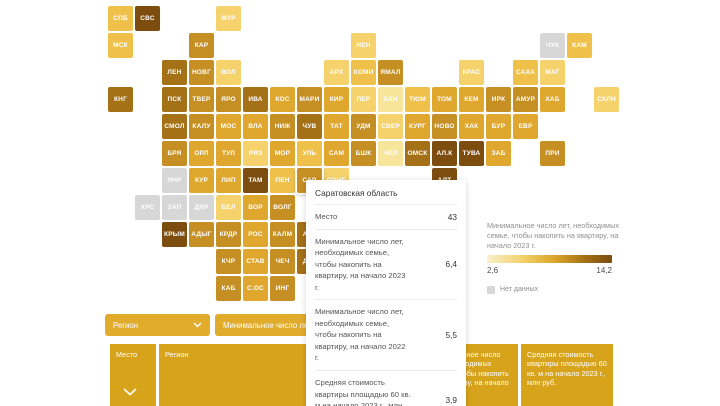 The height and width of the screenshot is (406, 720). I want to click on map-tile-СВЕР: СВЕР, so click(390, 126).